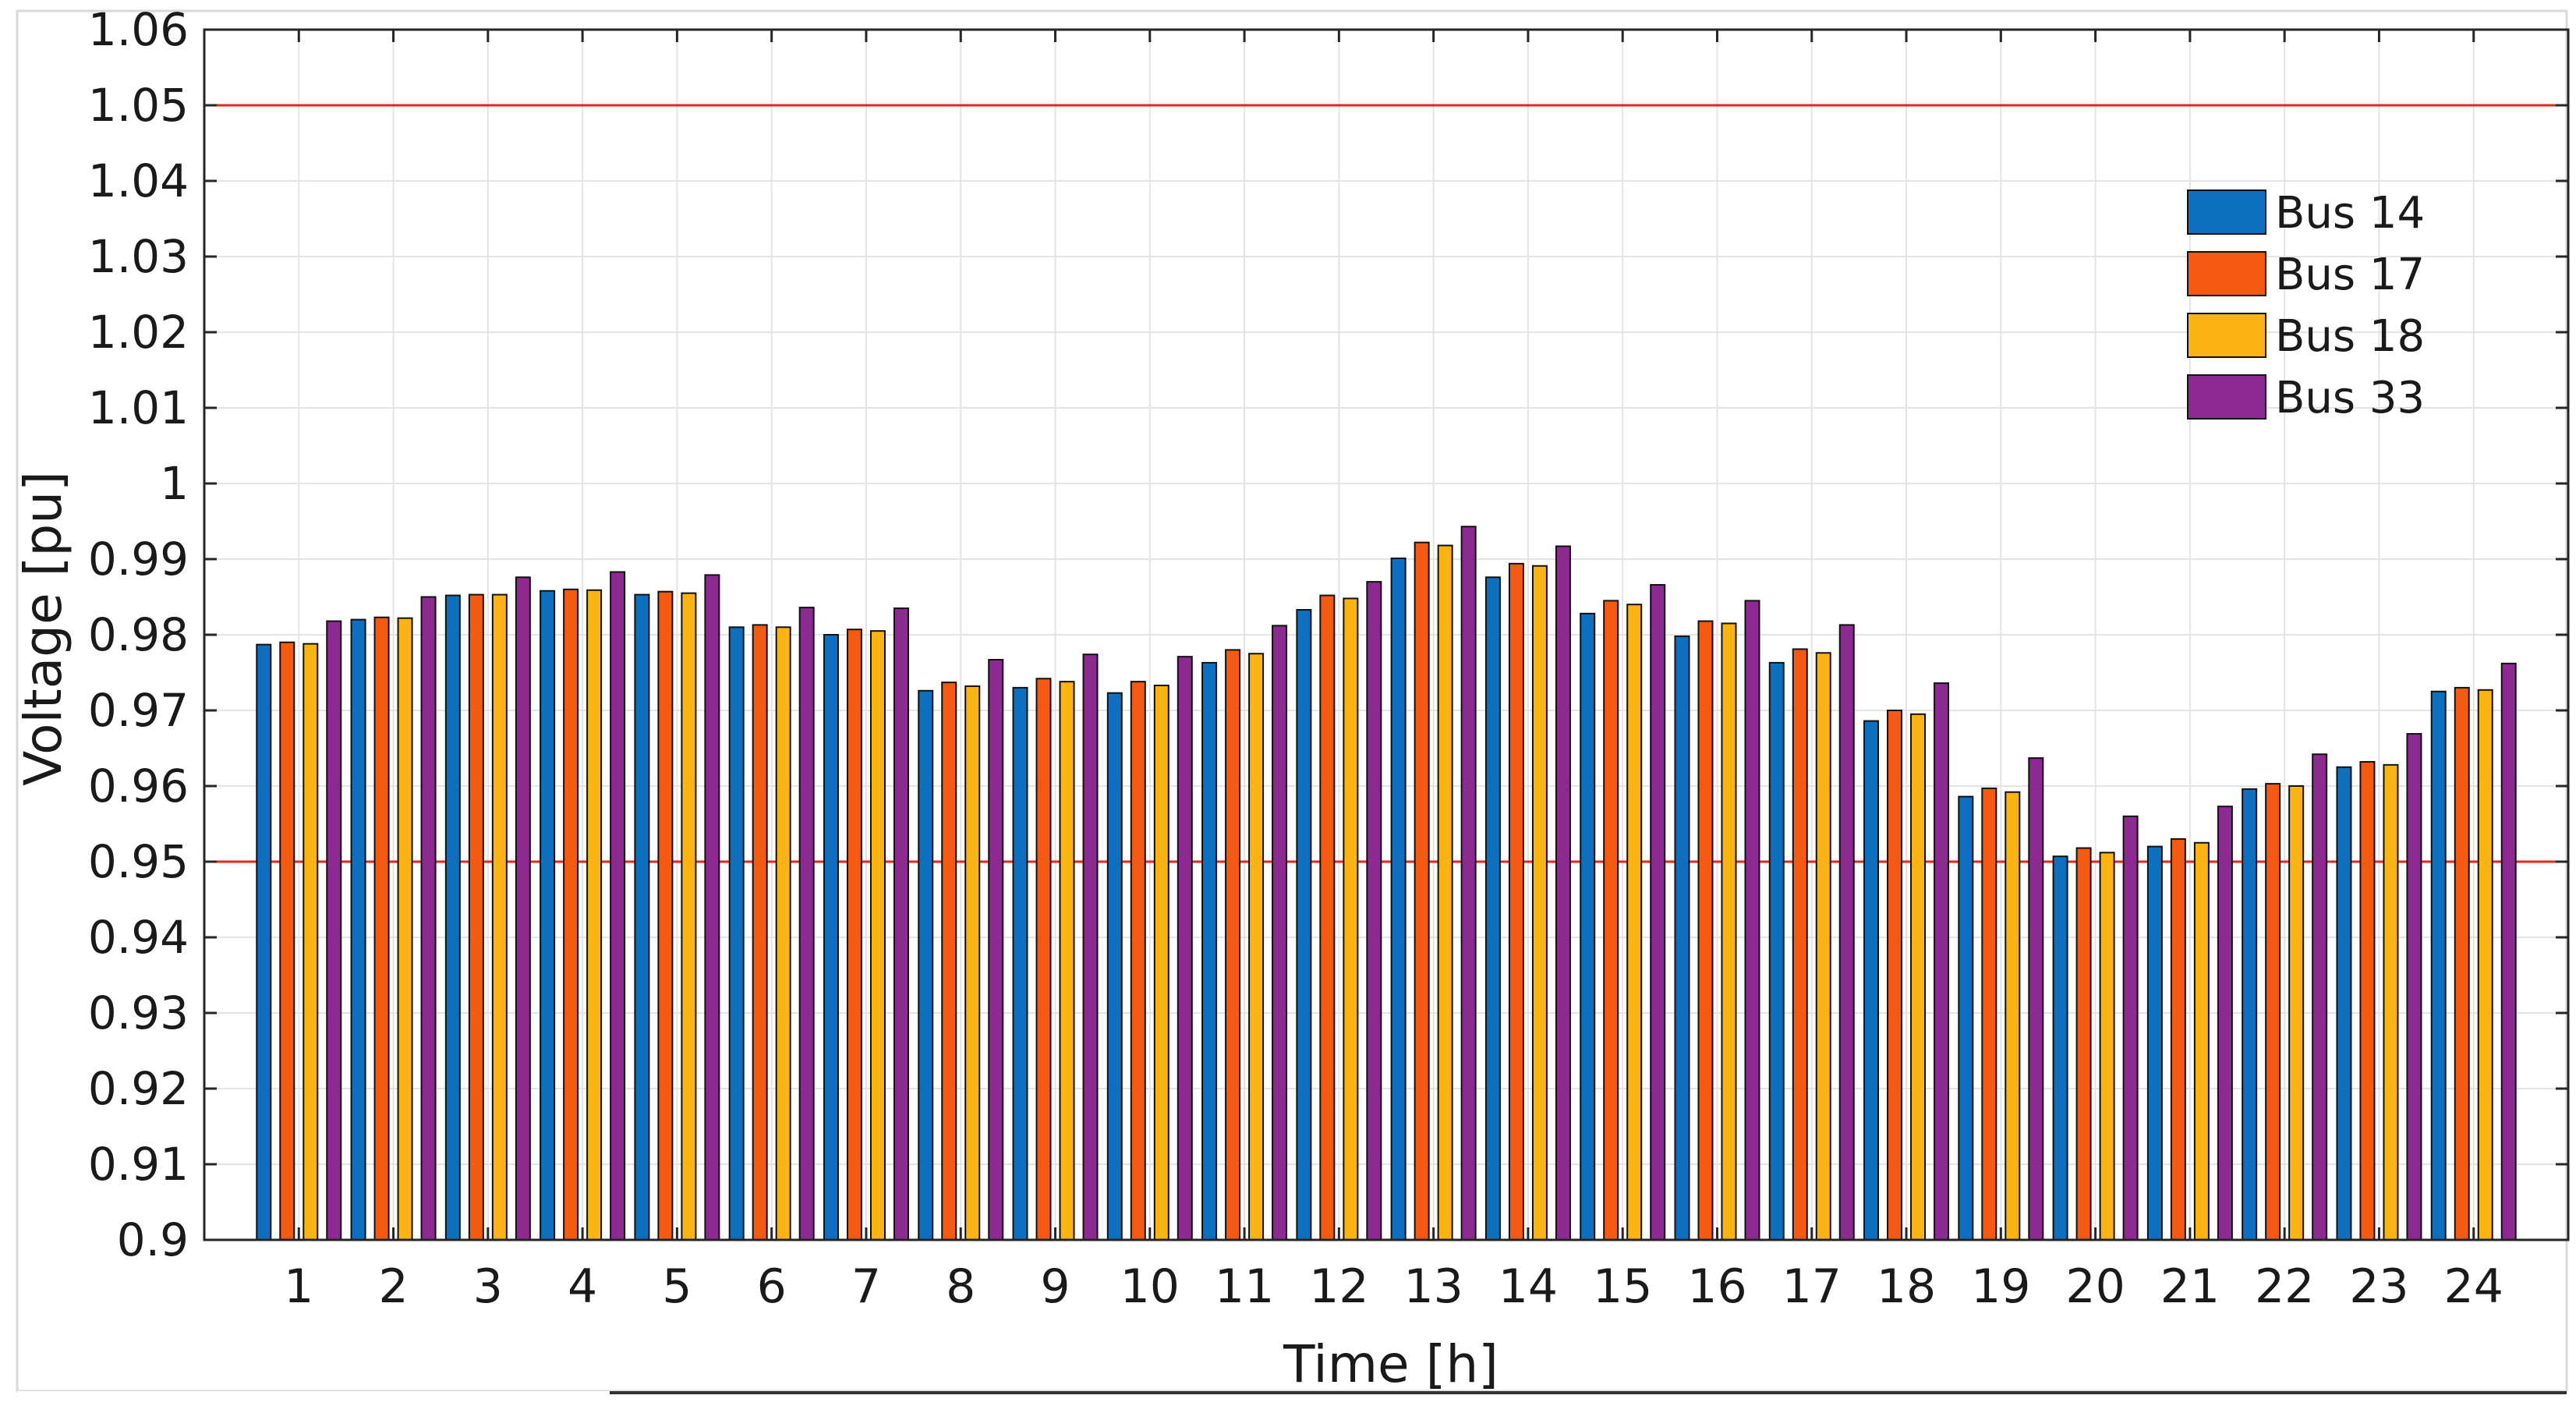  I want to click on y-tick-label: 1.05, so click(138, 106).